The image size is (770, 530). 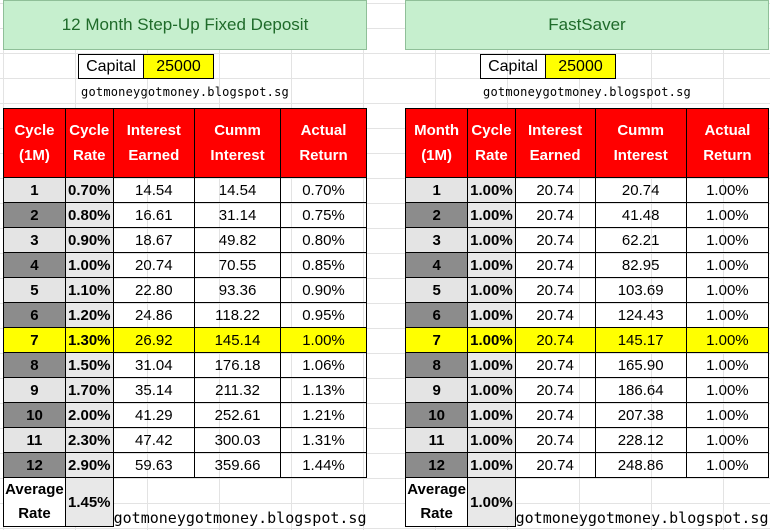 What do you see at coordinates (89, 415) in the screenshot?
I see `rate-cell: 2.00%` at bounding box center [89, 415].